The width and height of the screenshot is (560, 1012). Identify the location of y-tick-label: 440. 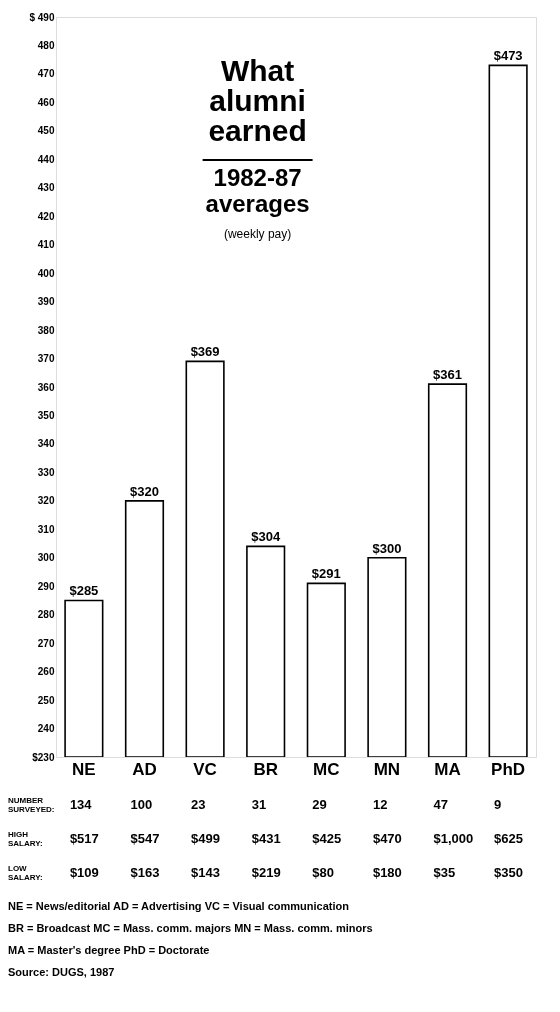
(46, 159).